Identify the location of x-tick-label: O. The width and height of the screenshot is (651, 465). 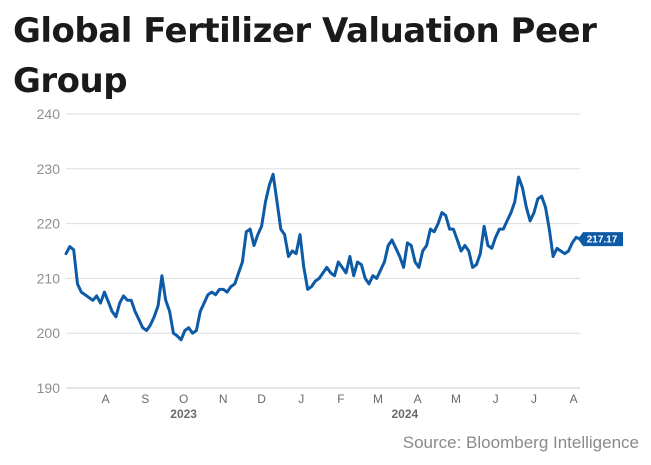
(183, 399).